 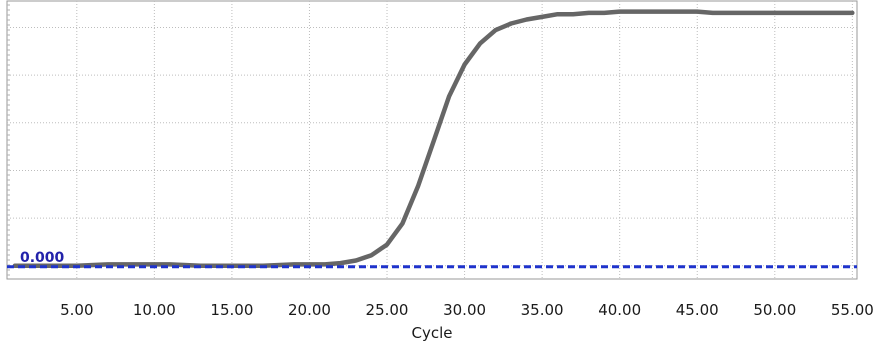 What do you see at coordinates (432, 333) in the screenshot?
I see `x-axis-title: Cycle` at bounding box center [432, 333].